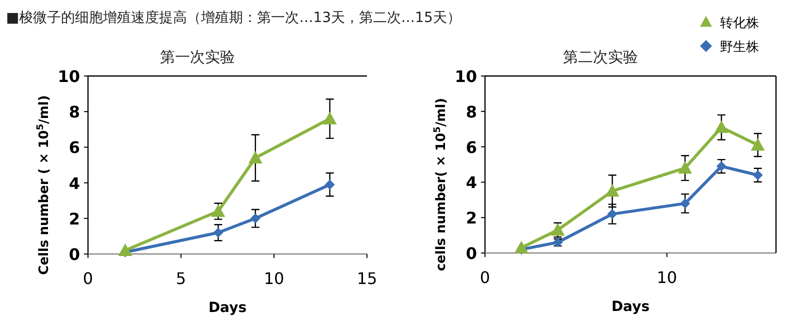  Describe the element at coordinates (367, 278) in the screenshot. I see `x-tick-label: 15` at that location.